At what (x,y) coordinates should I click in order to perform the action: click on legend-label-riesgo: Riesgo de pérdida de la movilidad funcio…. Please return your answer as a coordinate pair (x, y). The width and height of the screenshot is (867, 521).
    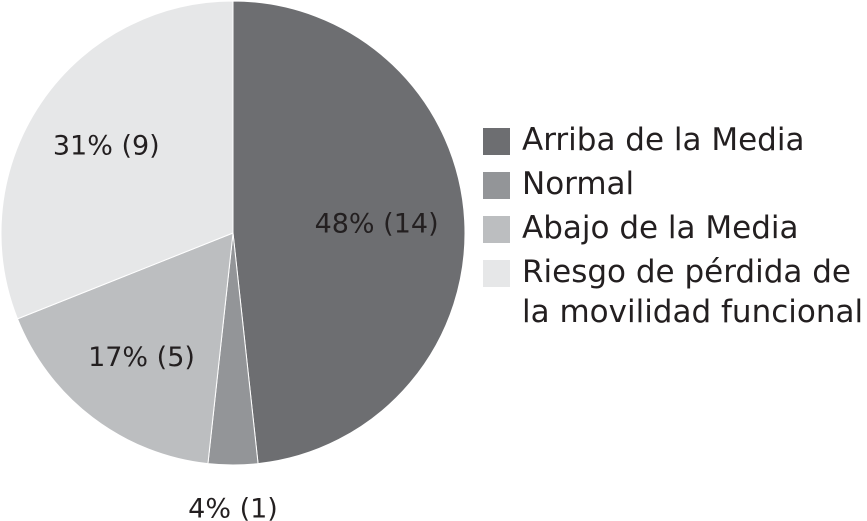
    Looking at the image, I should click on (693, 292).